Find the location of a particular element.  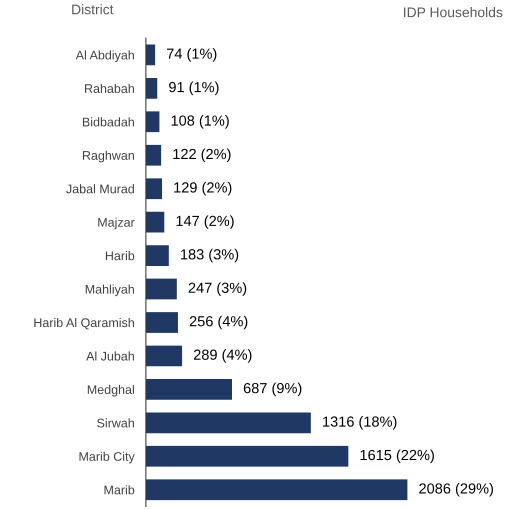

y-tick-label: Al Abdiyah is located at coordinates (105, 56).